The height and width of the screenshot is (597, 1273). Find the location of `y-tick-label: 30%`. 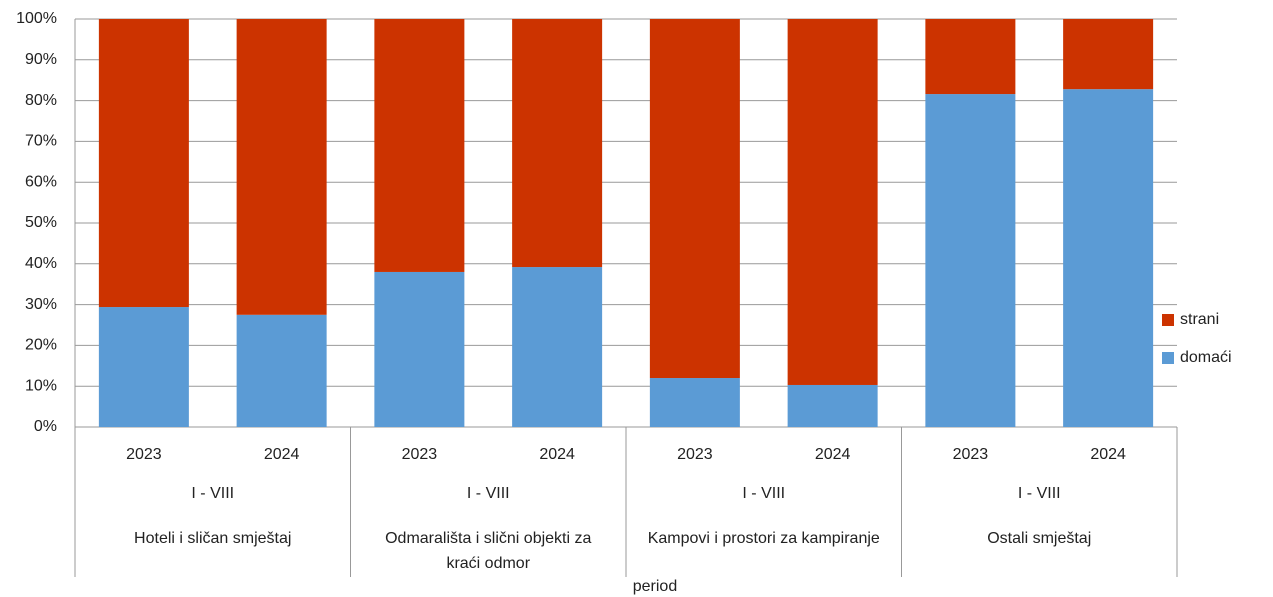

y-tick-label: 30% is located at coordinates (41, 304).